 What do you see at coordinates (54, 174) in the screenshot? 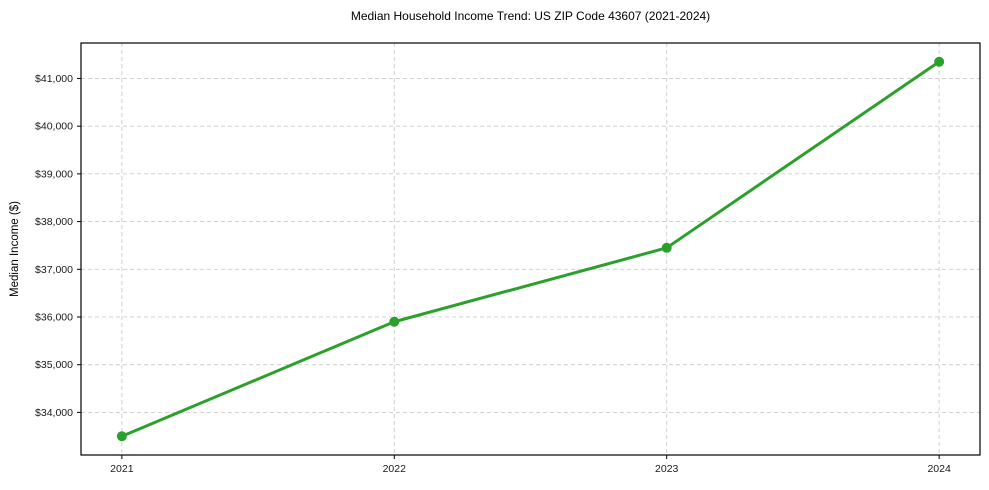
I see `y-tick-label: $39,000` at bounding box center [54, 174].